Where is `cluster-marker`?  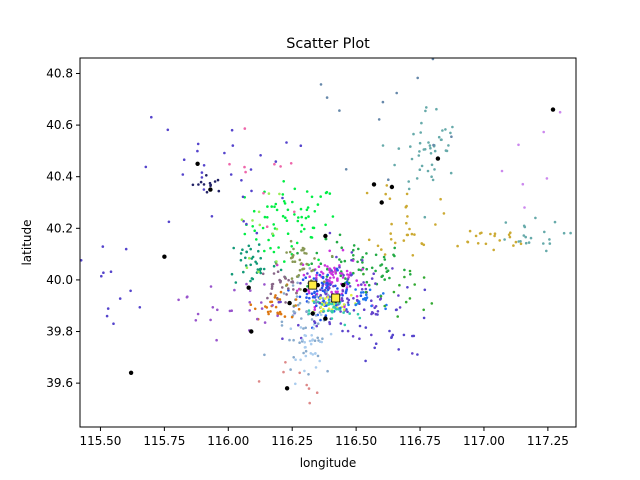 cluster-marker is located at coordinates (336, 298).